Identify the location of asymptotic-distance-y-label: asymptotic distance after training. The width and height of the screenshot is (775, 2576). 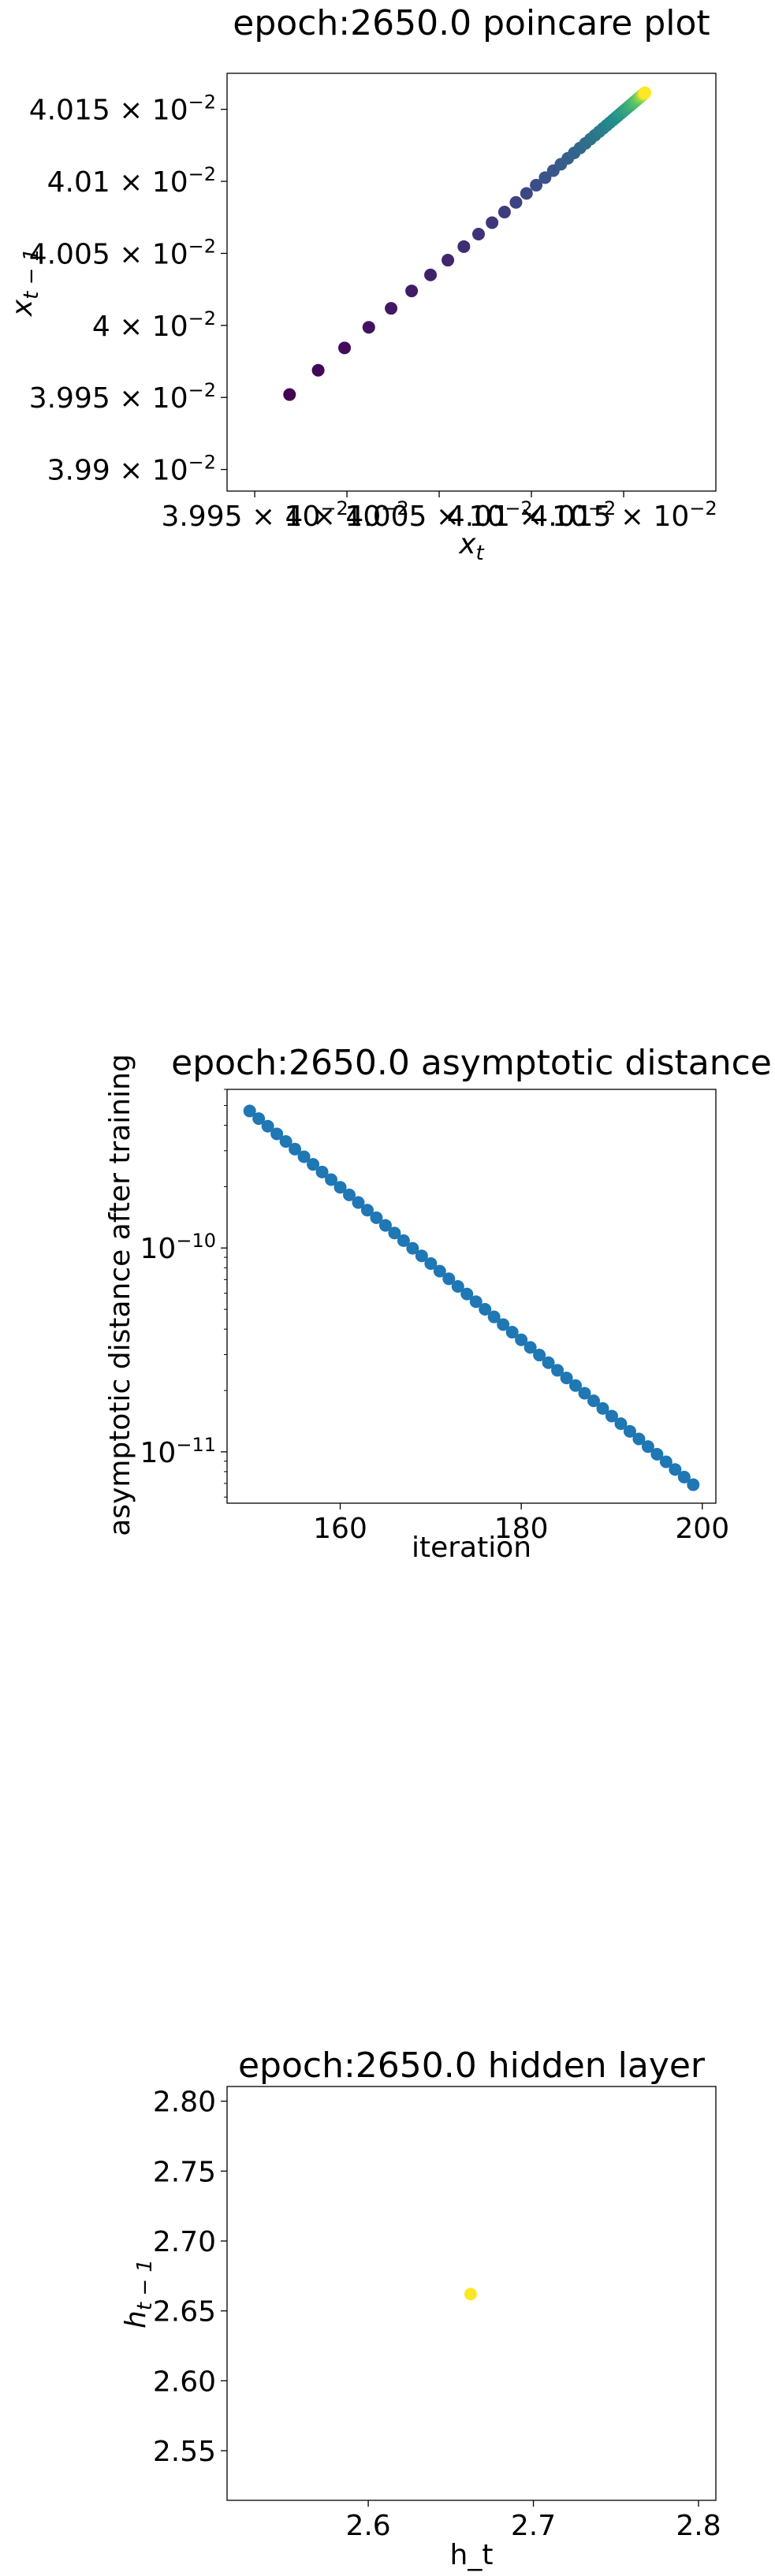
(120, 1295).